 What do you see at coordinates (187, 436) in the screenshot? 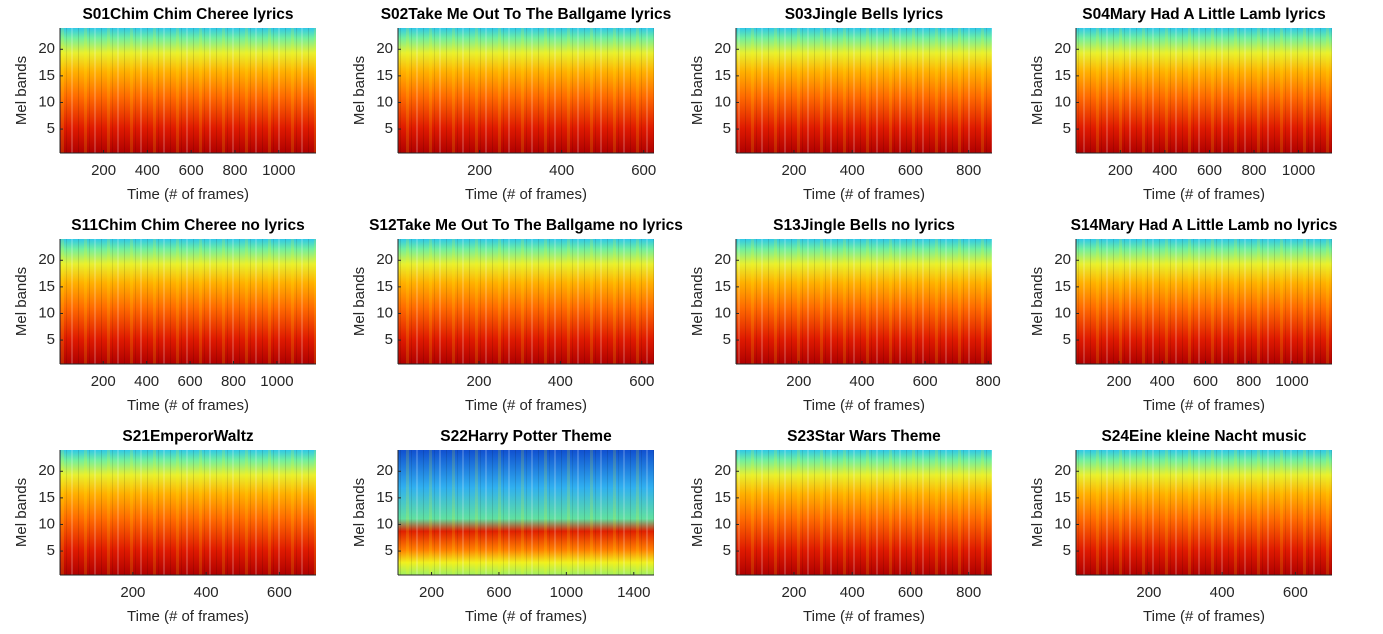
I see `chart-title: S21EmperorWaltz` at bounding box center [187, 436].